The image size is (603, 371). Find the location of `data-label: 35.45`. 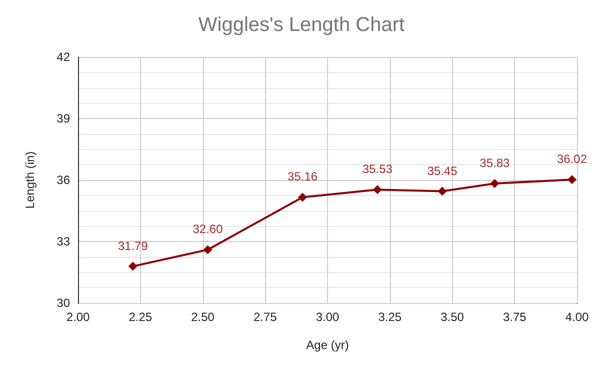

data-label: 35.45 is located at coordinates (442, 171).